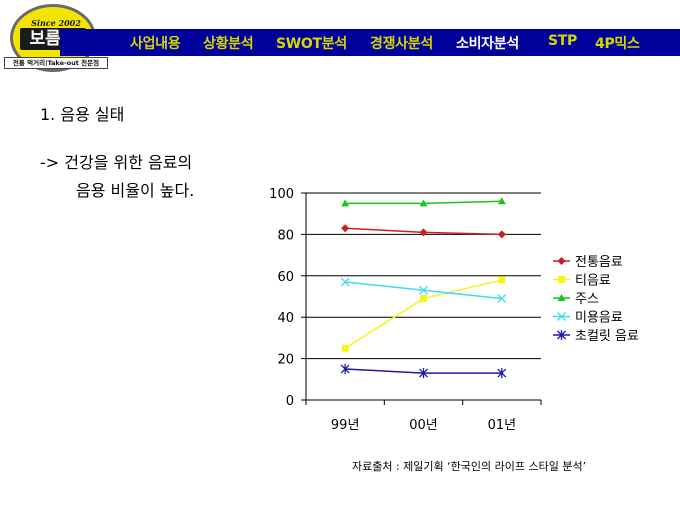  I want to click on y-tick-label: 60, so click(285, 277).